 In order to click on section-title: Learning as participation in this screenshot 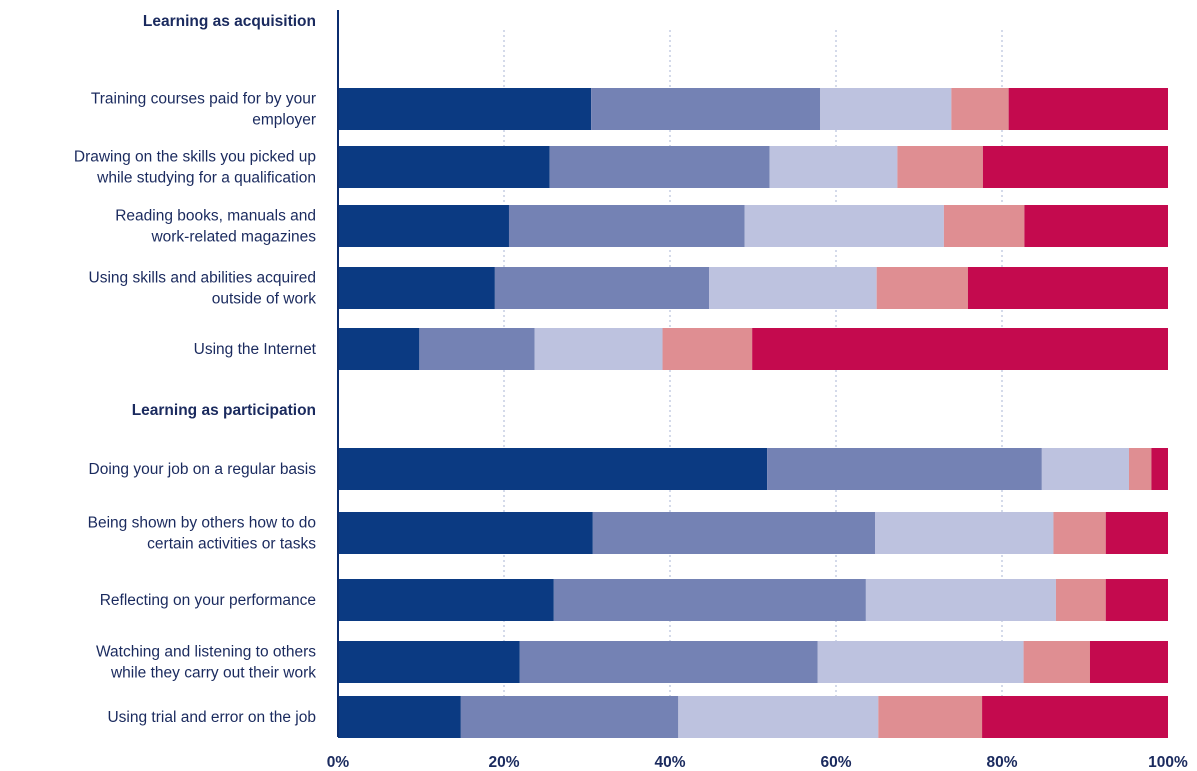, I will do `click(224, 410)`.